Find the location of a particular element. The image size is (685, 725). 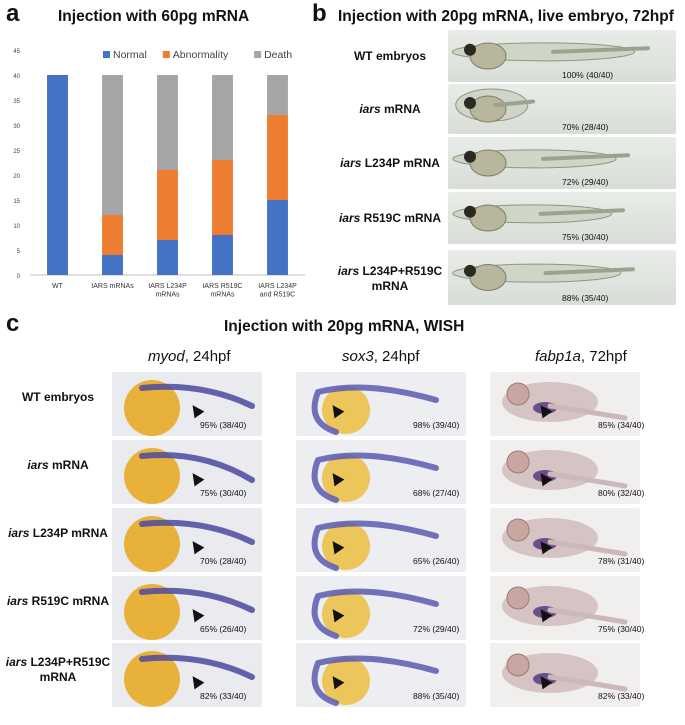

panel-a-title: Injection with 60pg mRNA is located at coordinates (154, 16).